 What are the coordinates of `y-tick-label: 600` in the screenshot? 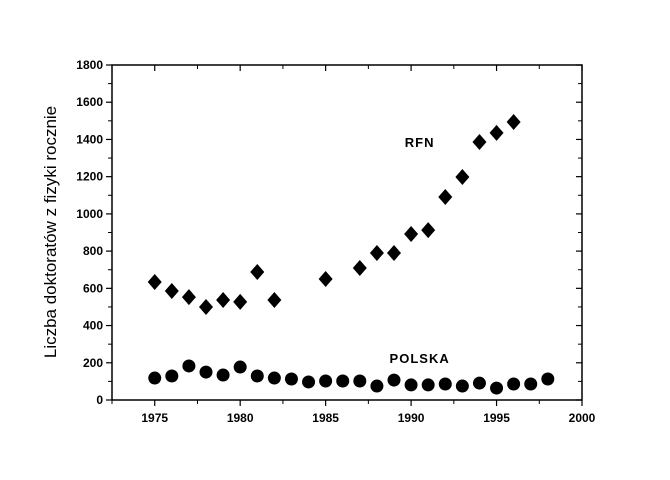 It's located at (93, 288).